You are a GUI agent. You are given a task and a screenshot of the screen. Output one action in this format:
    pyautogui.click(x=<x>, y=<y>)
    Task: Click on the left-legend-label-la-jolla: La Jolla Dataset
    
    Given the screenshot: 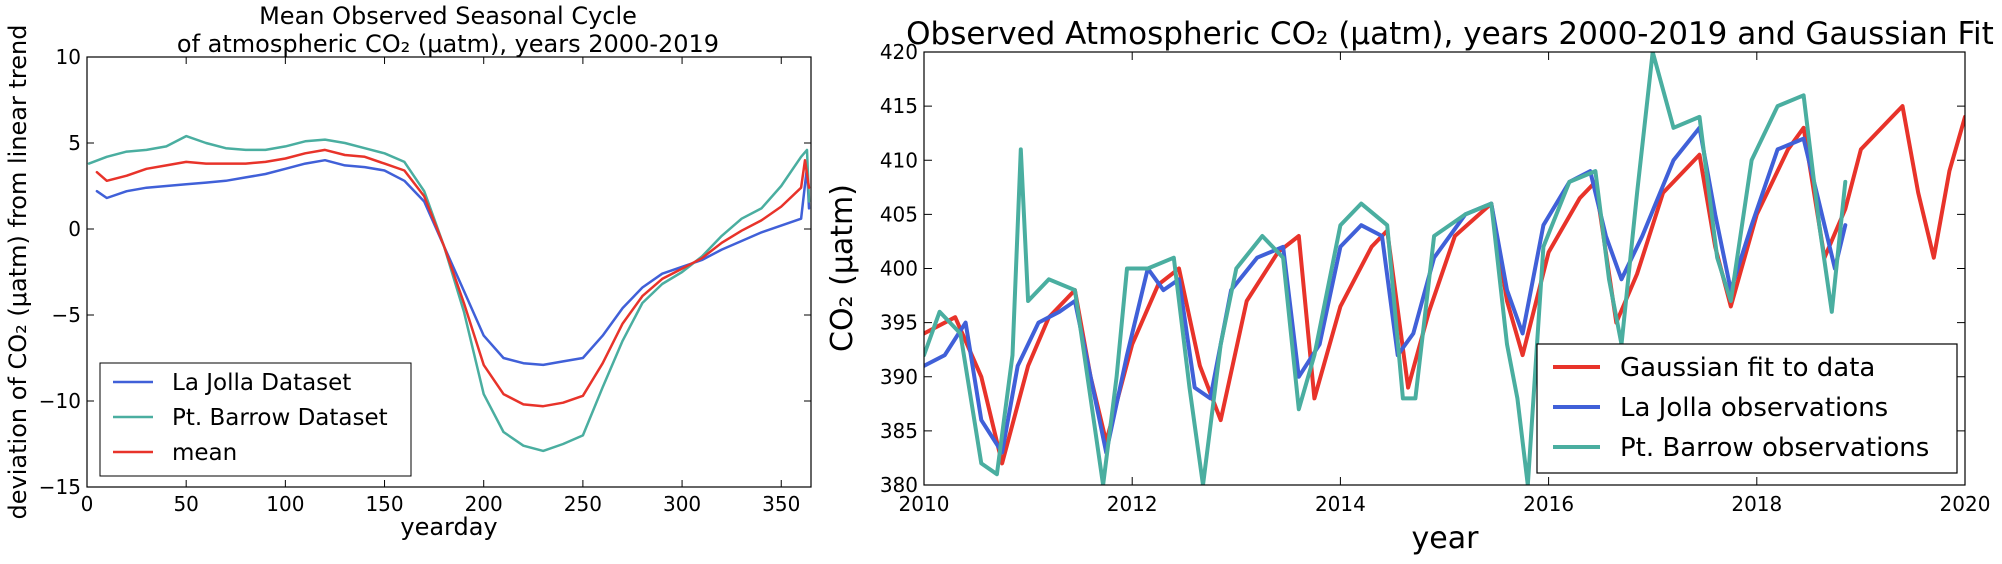 What is the action you would take?
    pyautogui.click(x=261, y=383)
    